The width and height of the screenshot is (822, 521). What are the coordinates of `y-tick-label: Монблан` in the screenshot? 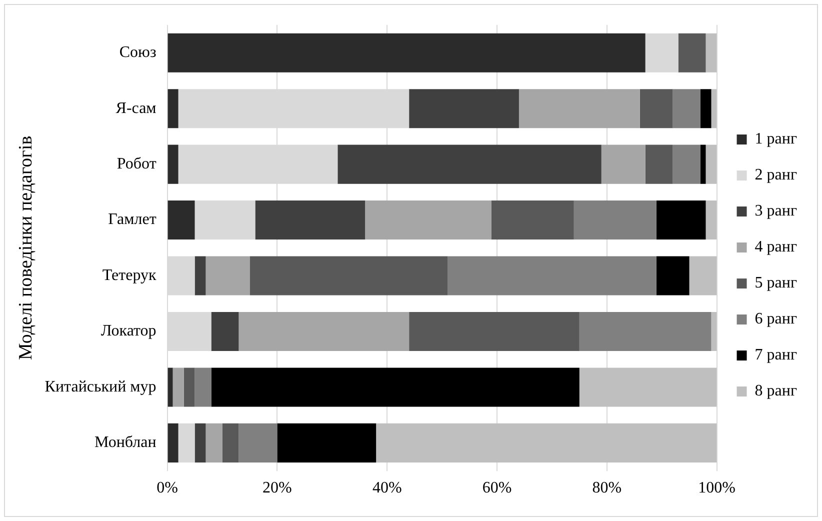 It's located at (125, 443).